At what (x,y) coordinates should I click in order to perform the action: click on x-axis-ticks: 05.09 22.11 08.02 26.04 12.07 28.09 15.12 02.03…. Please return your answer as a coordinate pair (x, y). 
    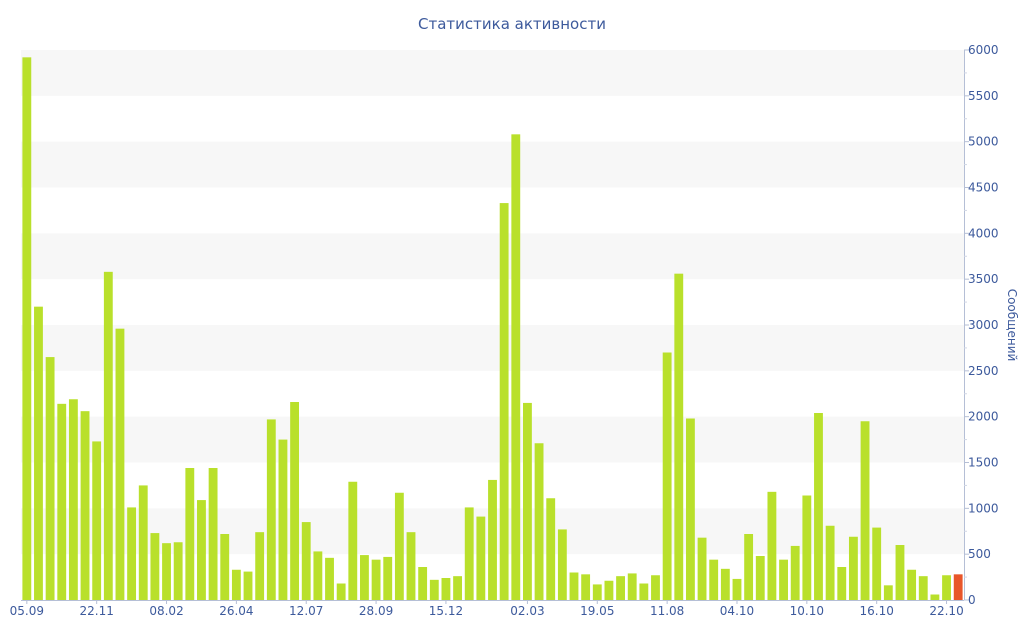
    Looking at the image, I should click on (487, 609).